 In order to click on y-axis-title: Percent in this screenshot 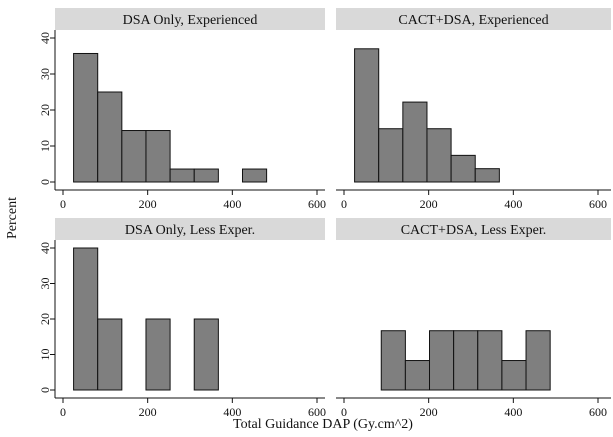, I will do `click(12, 218)`.